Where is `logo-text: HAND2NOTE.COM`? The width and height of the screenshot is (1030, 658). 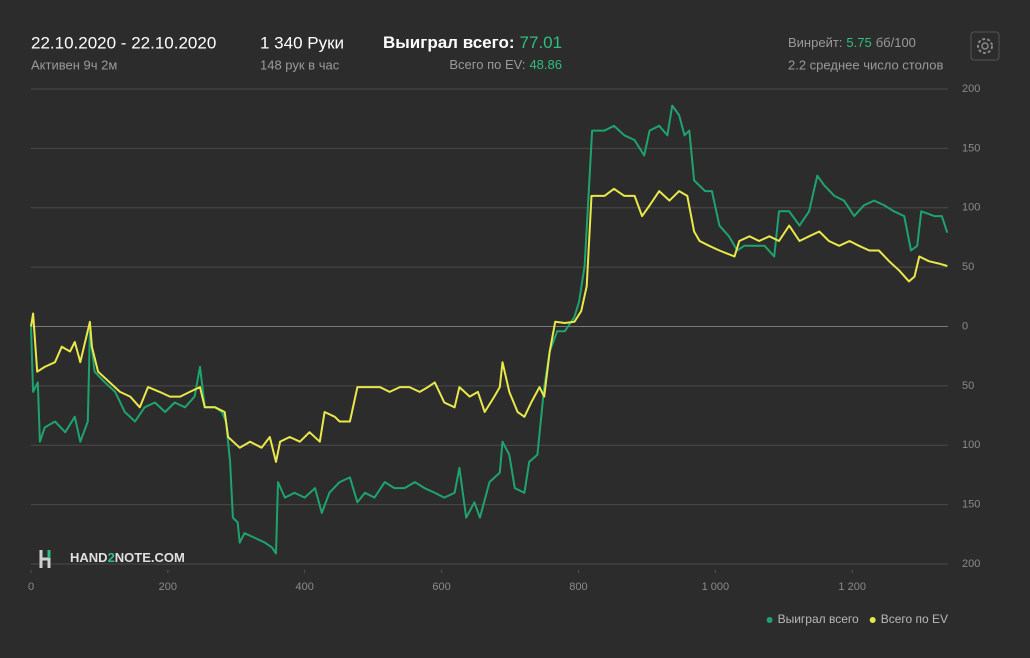 logo-text: HAND2NOTE.COM is located at coordinates (127, 557).